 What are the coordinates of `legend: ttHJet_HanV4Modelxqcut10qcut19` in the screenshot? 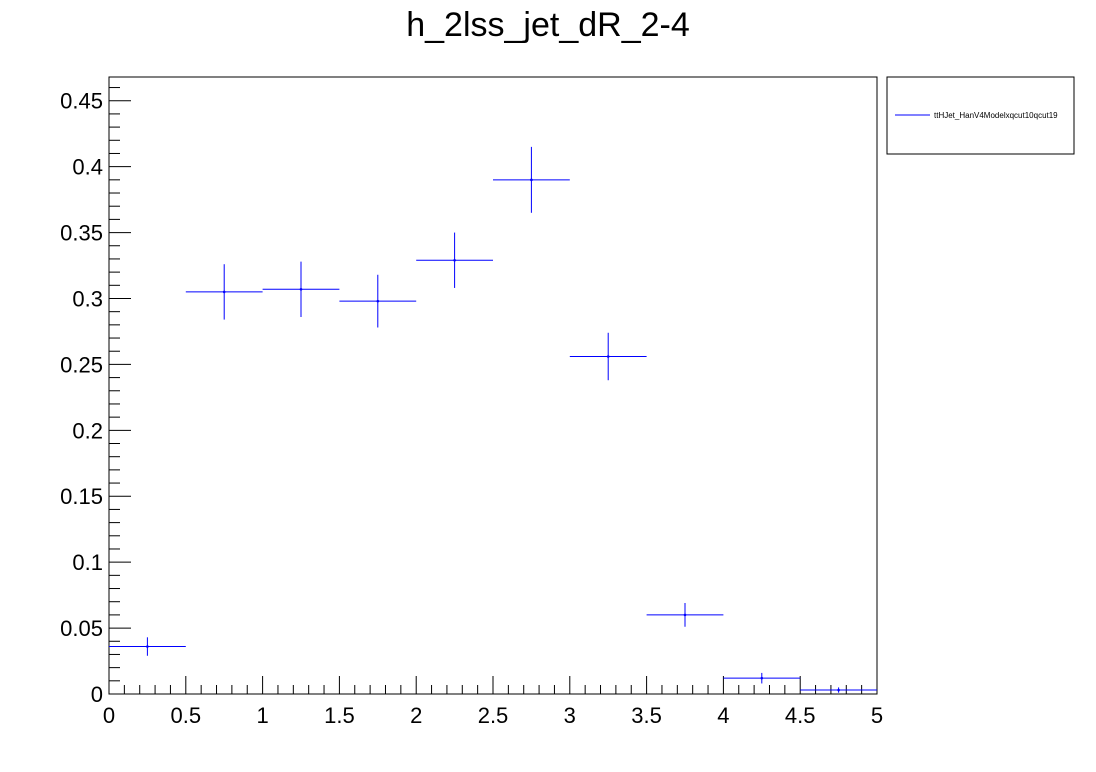 It's located at (980, 115).